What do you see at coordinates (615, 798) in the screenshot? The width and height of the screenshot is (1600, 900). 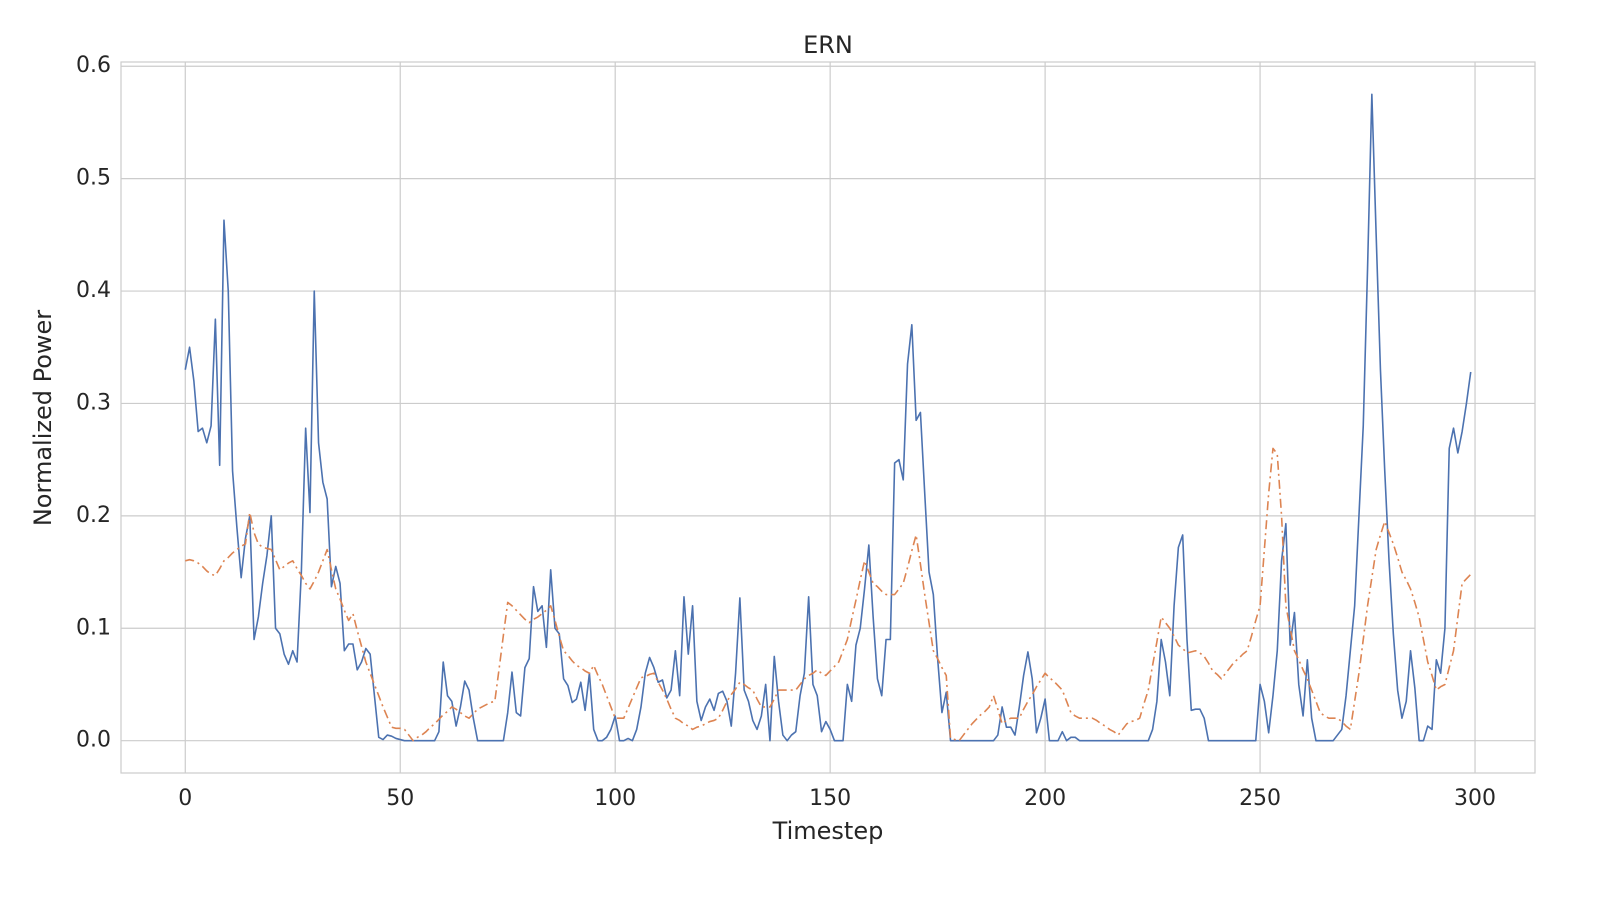 I see `x-tick-label: 100` at bounding box center [615, 798].